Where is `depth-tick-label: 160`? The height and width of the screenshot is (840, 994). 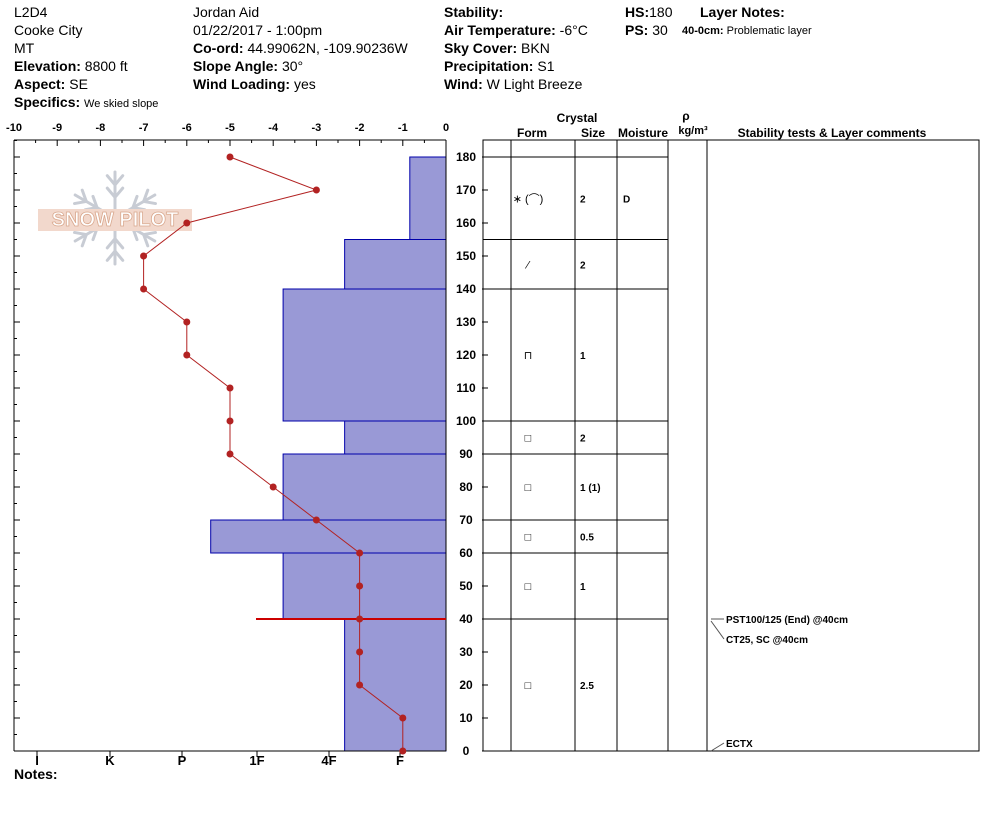
depth-tick-label: 160 is located at coordinates (466, 223).